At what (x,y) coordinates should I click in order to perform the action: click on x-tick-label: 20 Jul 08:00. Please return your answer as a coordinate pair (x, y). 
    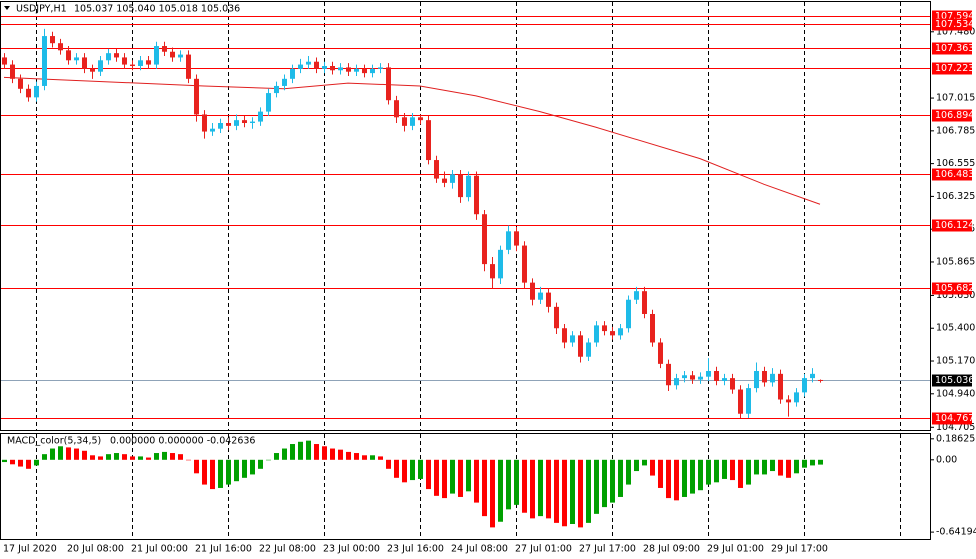
    Looking at the image, I should click on (95, 549).